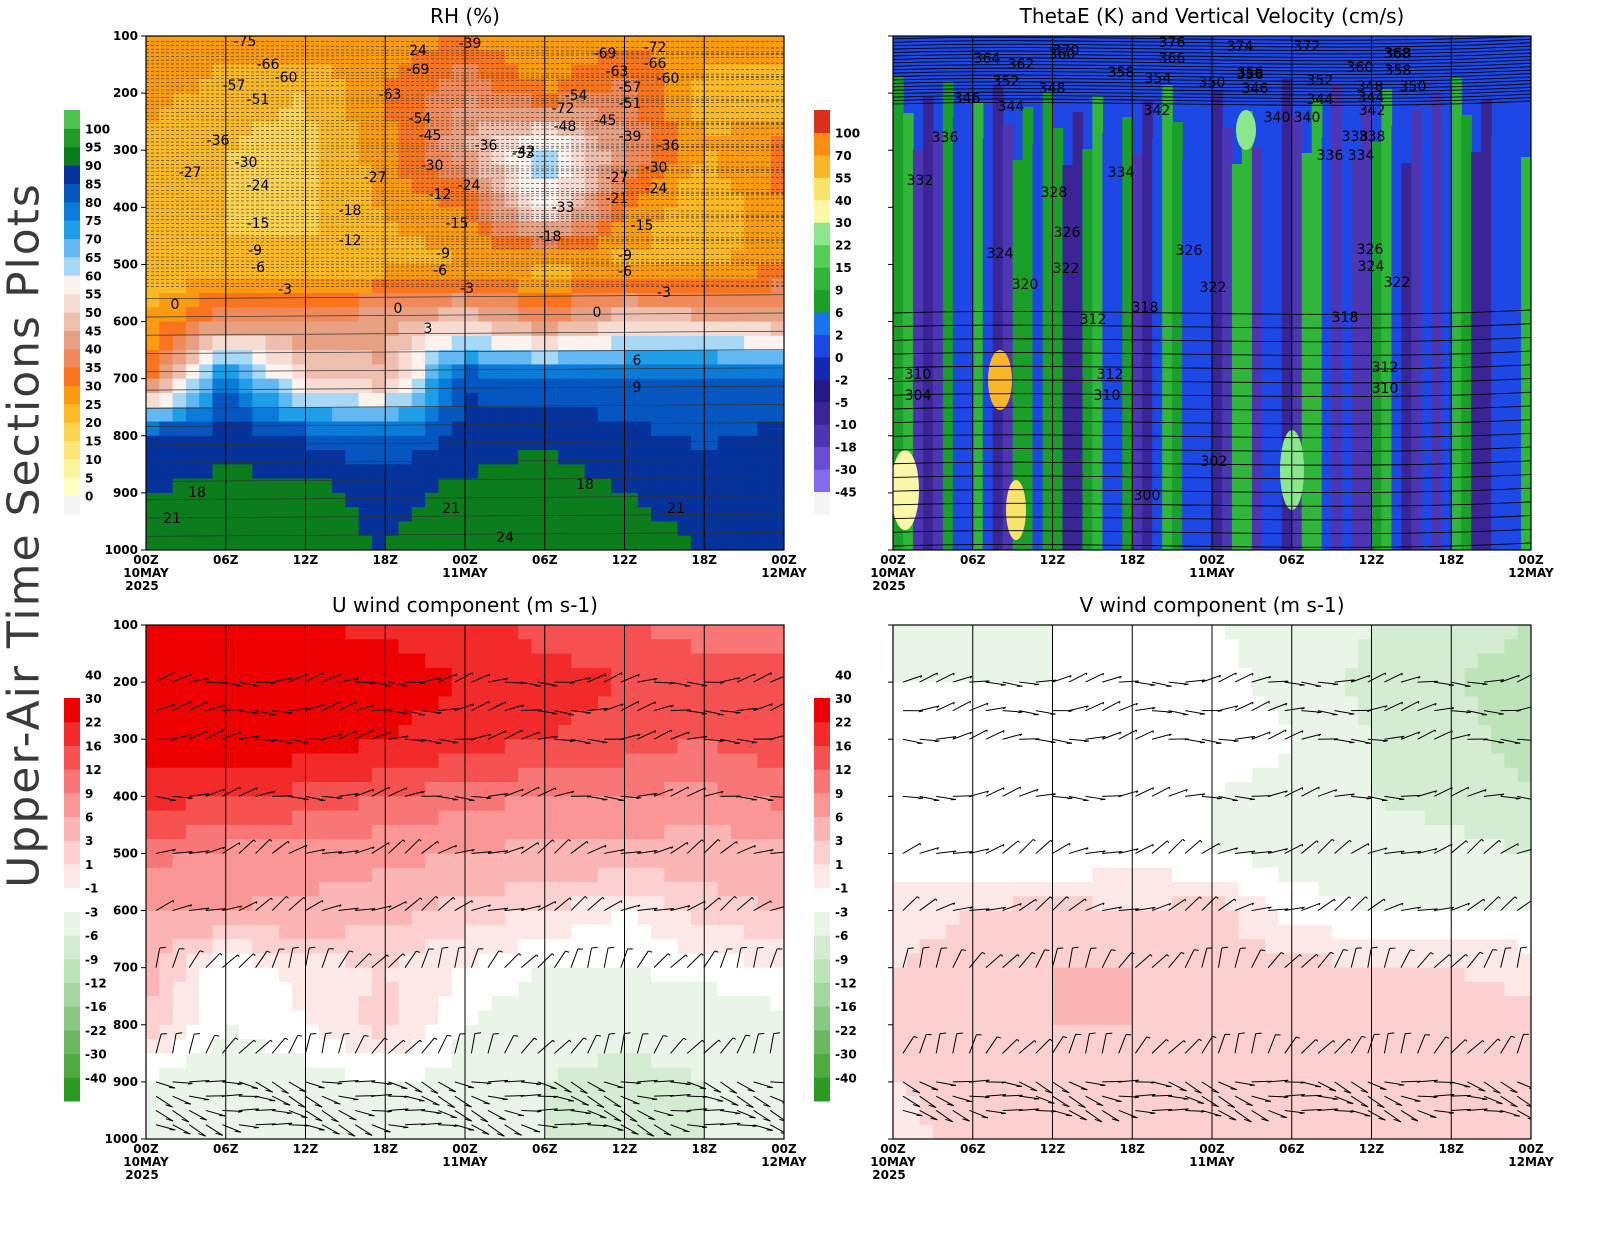 The image size is (1600, 1236). I want to click on thetae-contour-label: 374, so click(1240, 47).